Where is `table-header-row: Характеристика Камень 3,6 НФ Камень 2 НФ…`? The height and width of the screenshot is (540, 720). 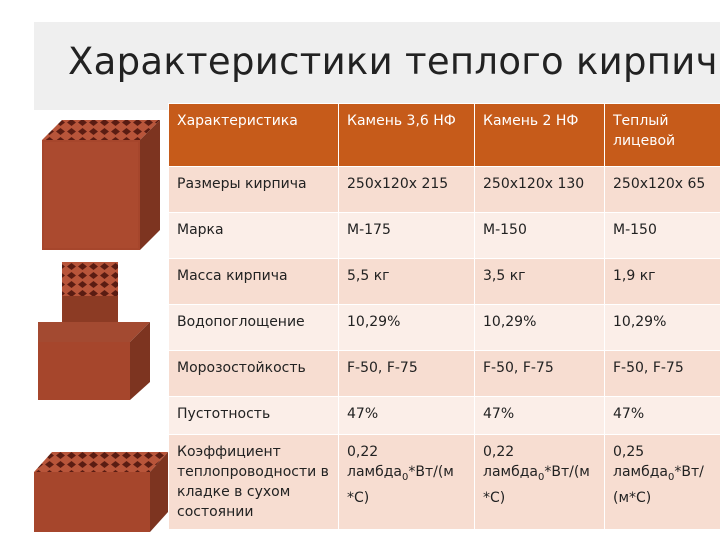
table-header-row: Характеристика Камень 3,6 НФ Камень 2 НФ… is located at coordinates (444, 135).